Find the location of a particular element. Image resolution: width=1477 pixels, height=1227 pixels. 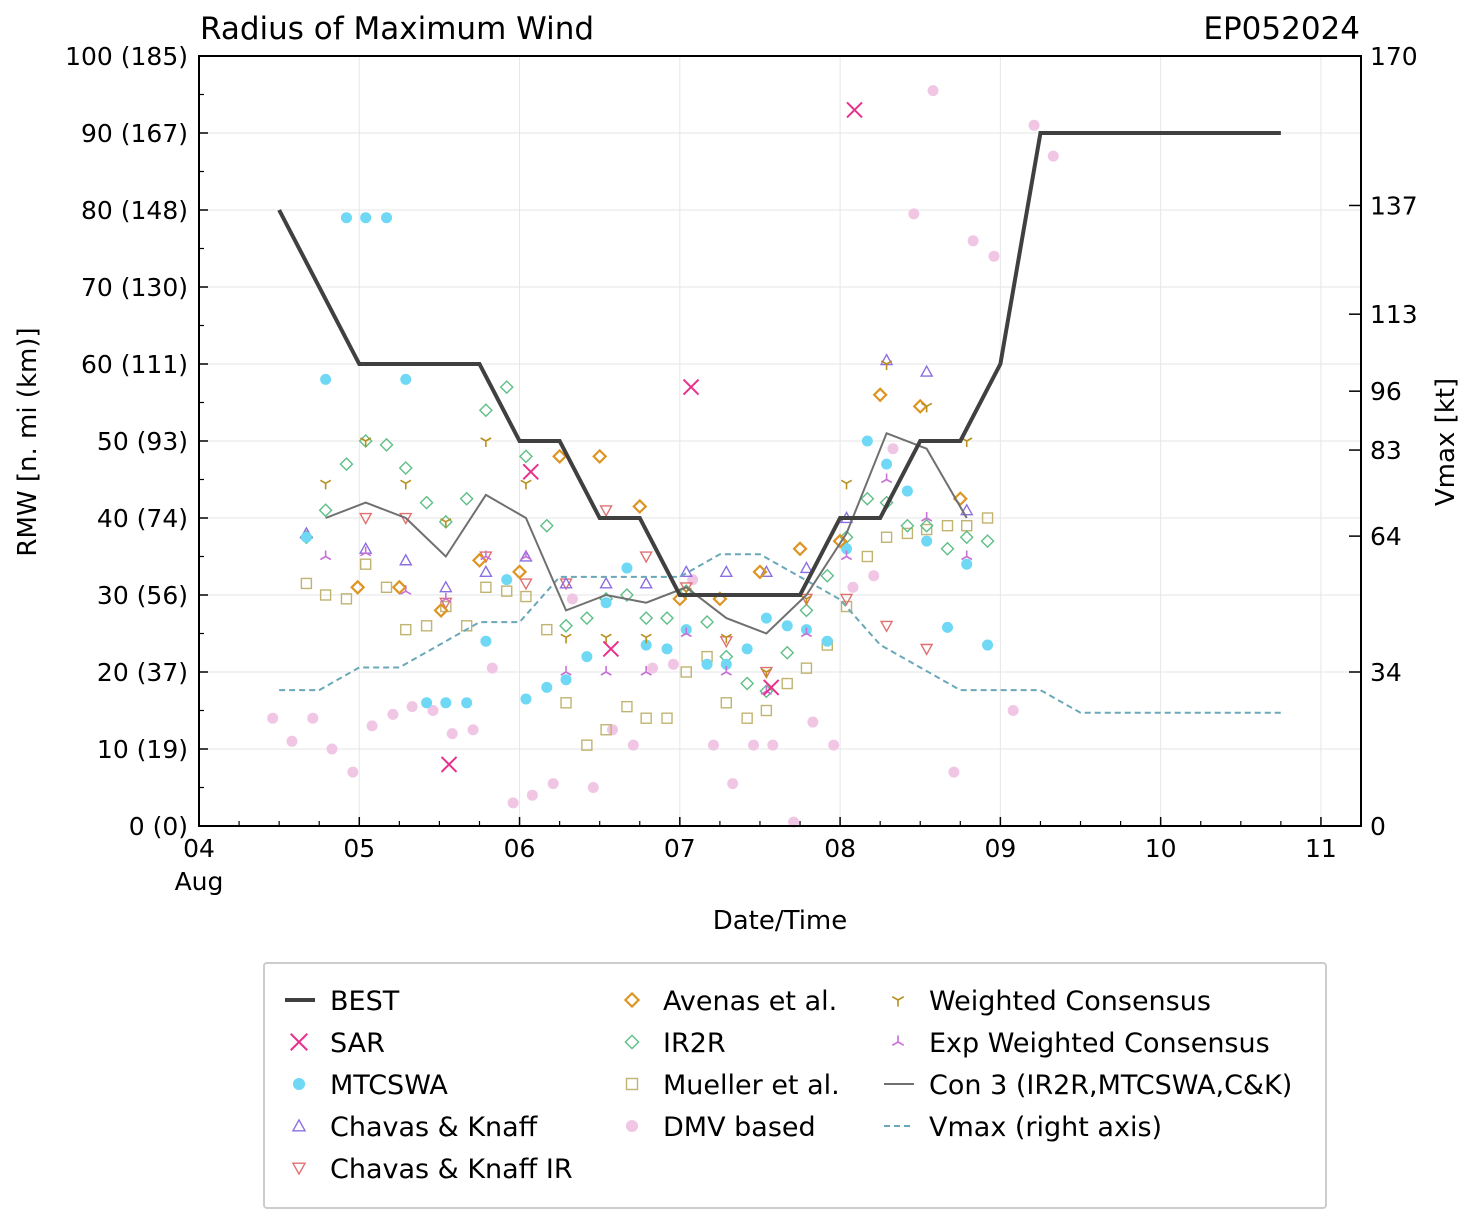

x-axis-month-label: Aug is located at coordinates (199, 881).